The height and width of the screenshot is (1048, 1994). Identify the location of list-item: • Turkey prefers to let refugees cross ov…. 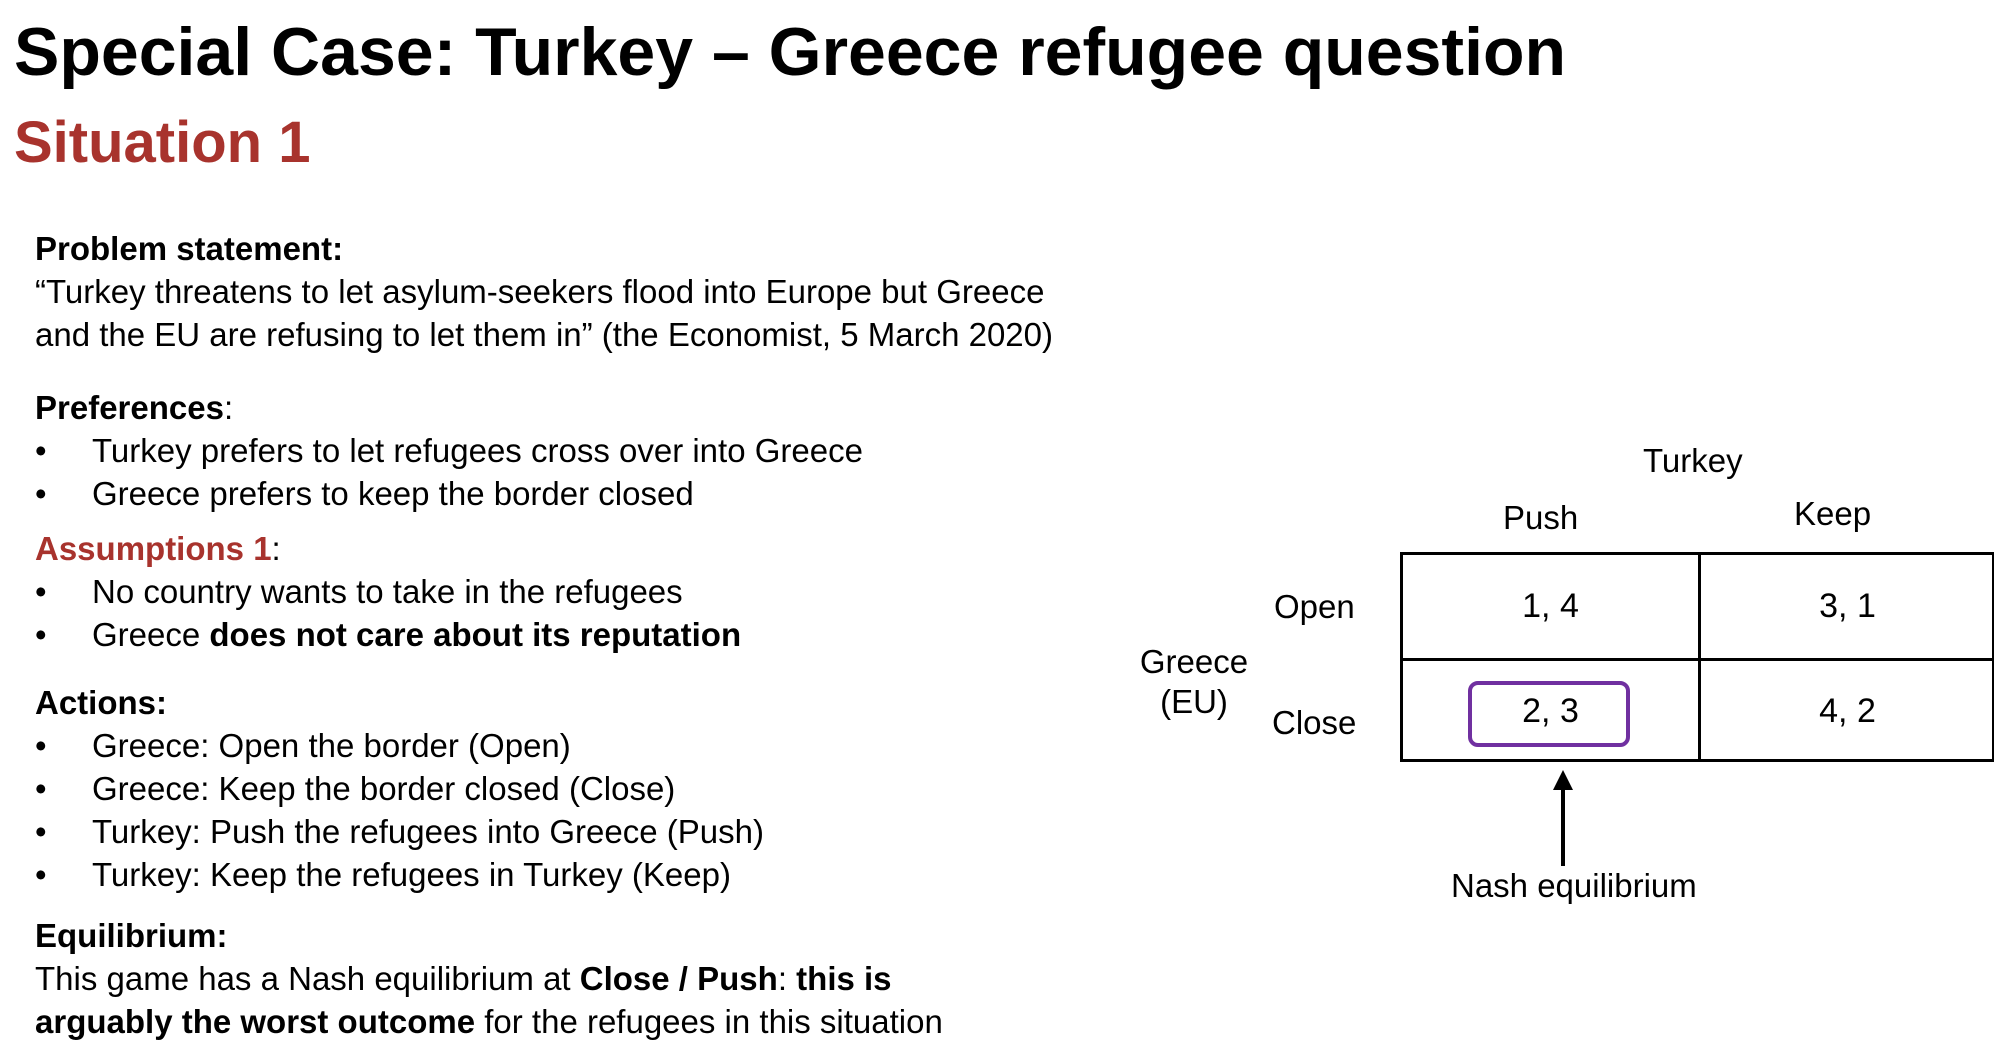
(449, 450).